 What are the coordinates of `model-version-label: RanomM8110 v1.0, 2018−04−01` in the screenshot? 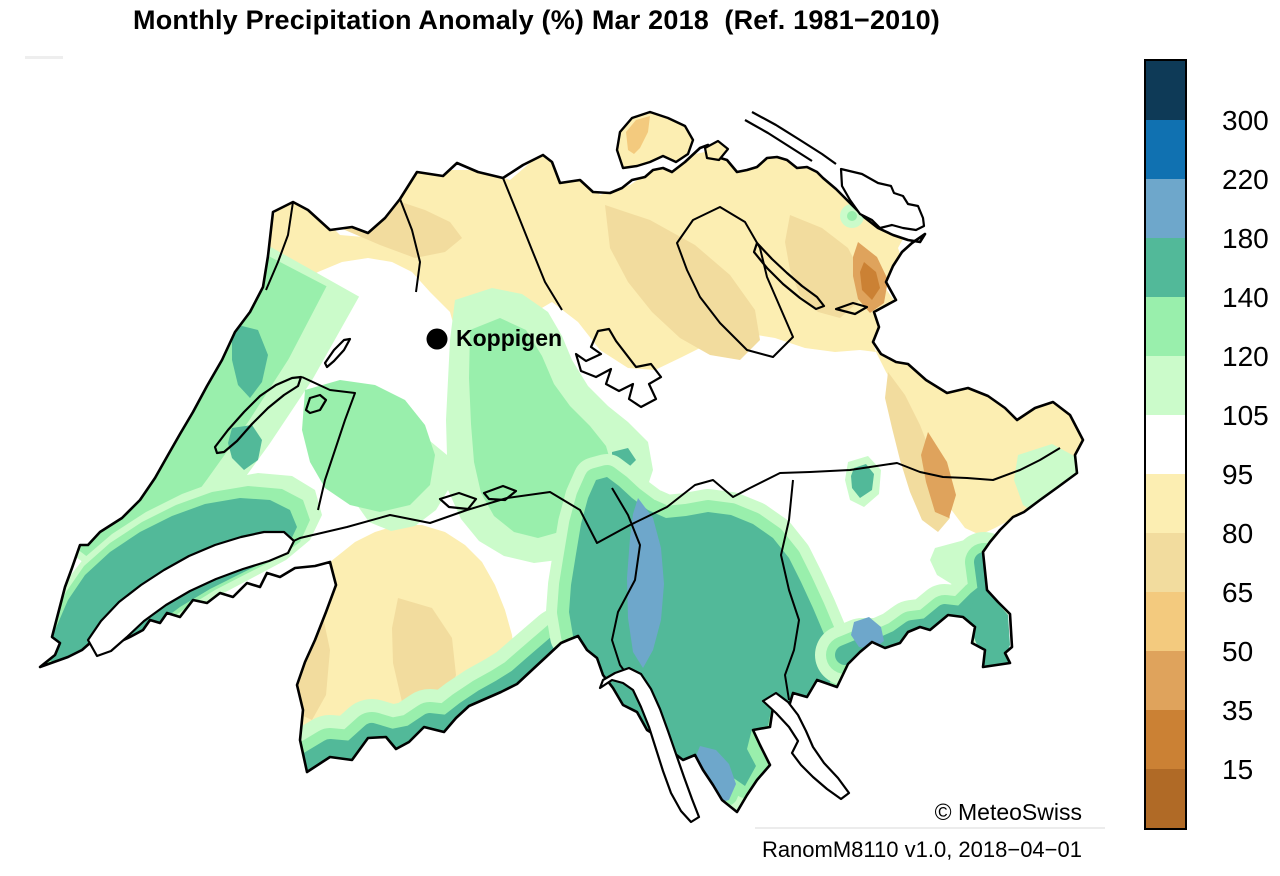 It's located at (921, 849).